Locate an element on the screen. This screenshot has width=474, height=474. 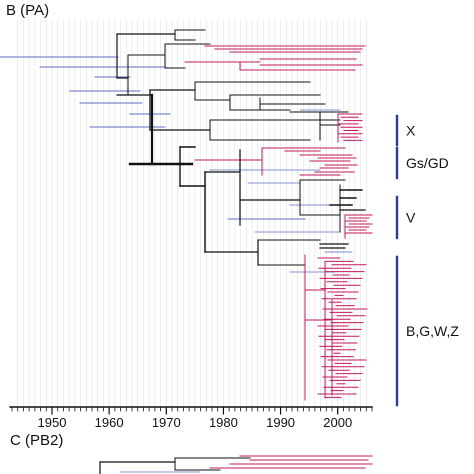
clade-markers: X Gs/GD V B,G,W,Z is located at coordinates (427, 260).